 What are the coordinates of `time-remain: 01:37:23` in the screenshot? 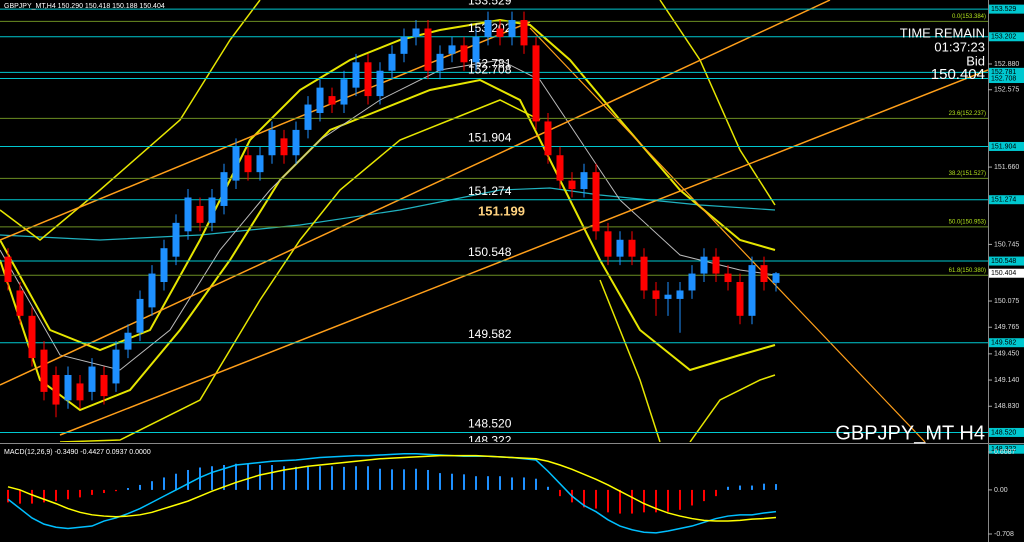 It's located at (959, 46).